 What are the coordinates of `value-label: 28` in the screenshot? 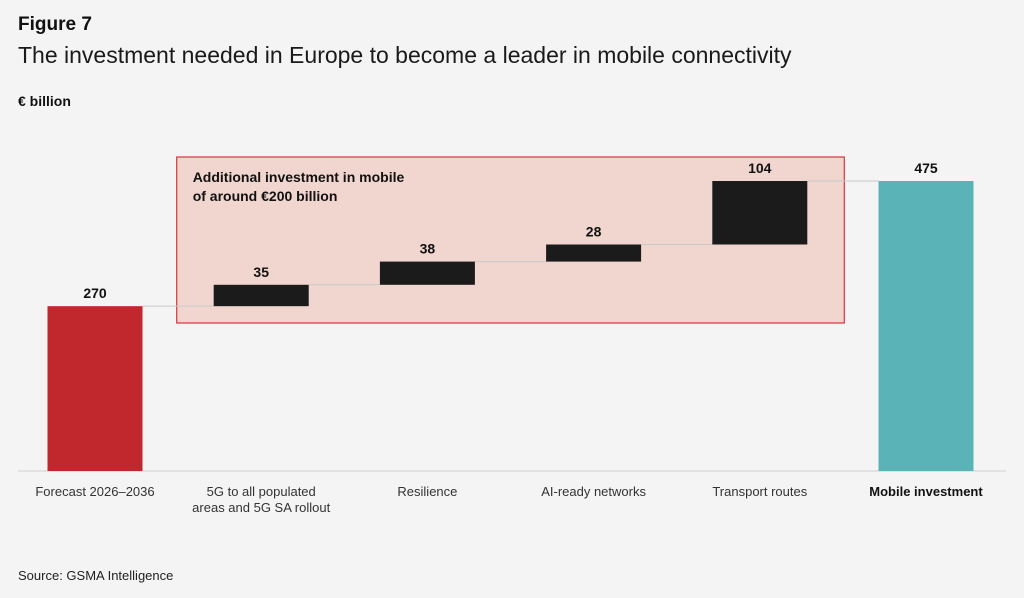 It's located at (594, 232).